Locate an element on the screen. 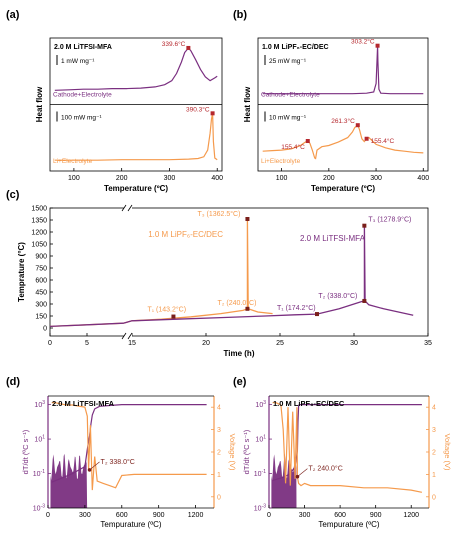  peak-label: 303.2°C is located at coordinates (363, 42).